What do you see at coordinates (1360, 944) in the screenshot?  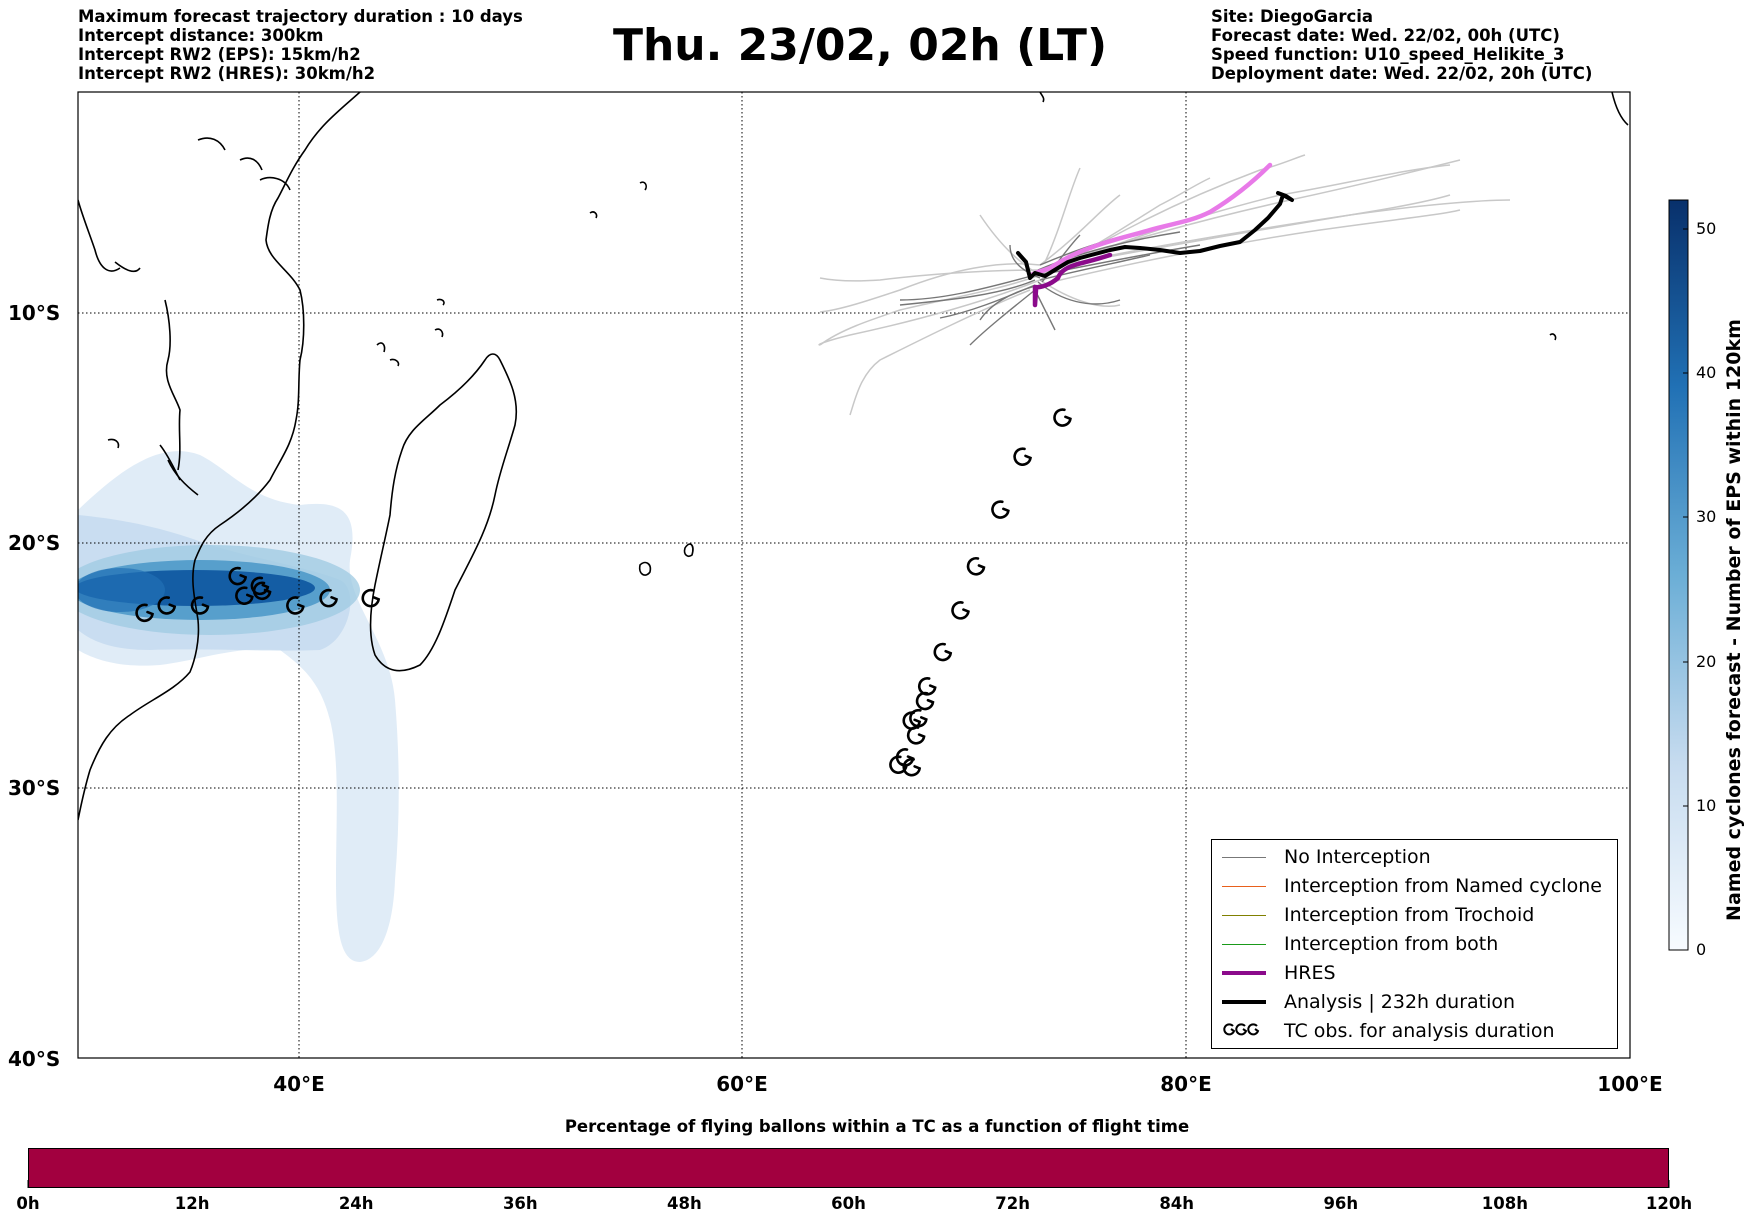 I see `legend-item-both: Interception from both` at bounding box center [1360, 944].